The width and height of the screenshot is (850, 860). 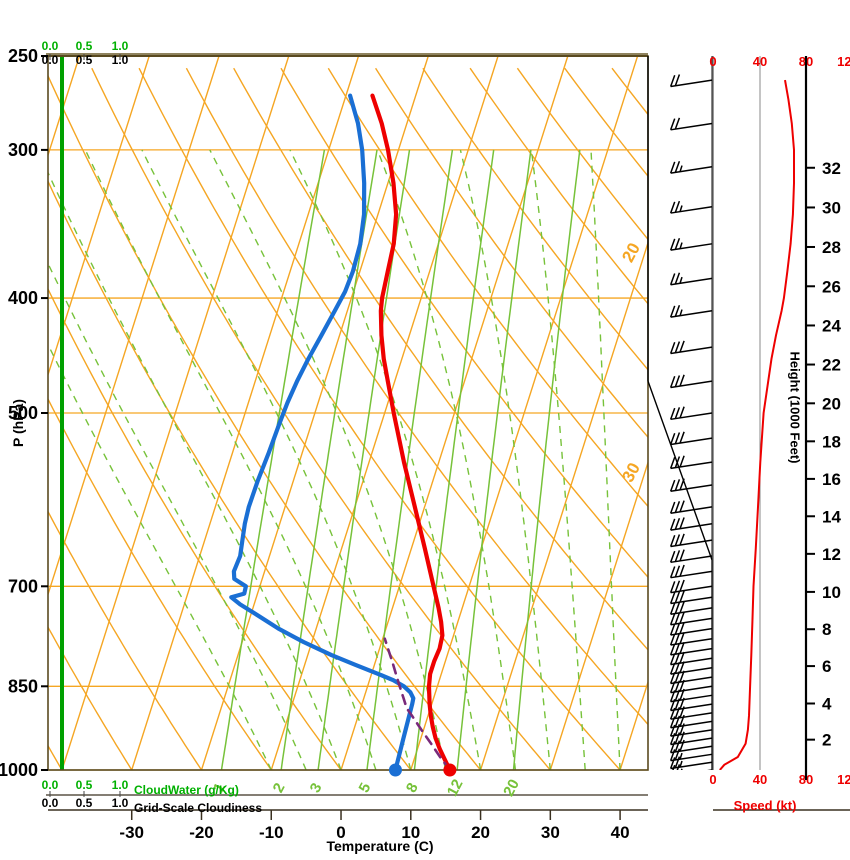 I want to click on height-tick-label: 20, so click(x=831, y=403).